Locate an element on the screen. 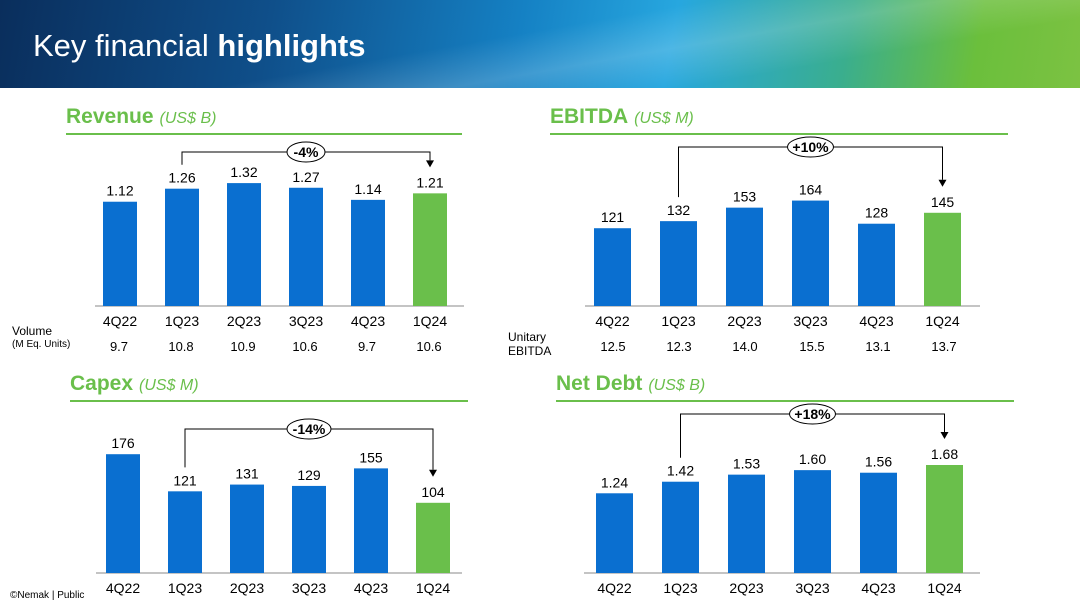  unitary-label-line2: EBITDA is located at coordinates (530, 351).